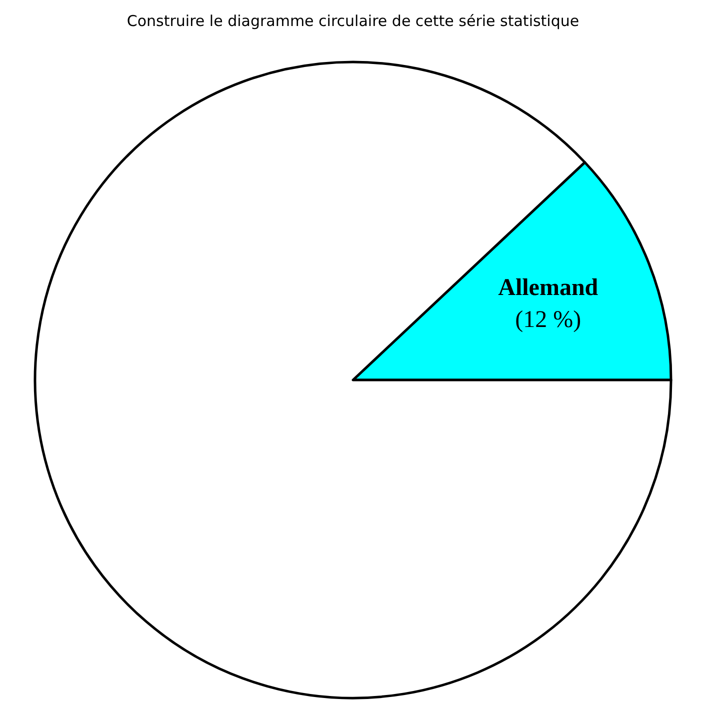  What do you see at coordinates (548, 319) in the screenshot?
I see `data-label: (12 %)` at bounding box center [548, 319].